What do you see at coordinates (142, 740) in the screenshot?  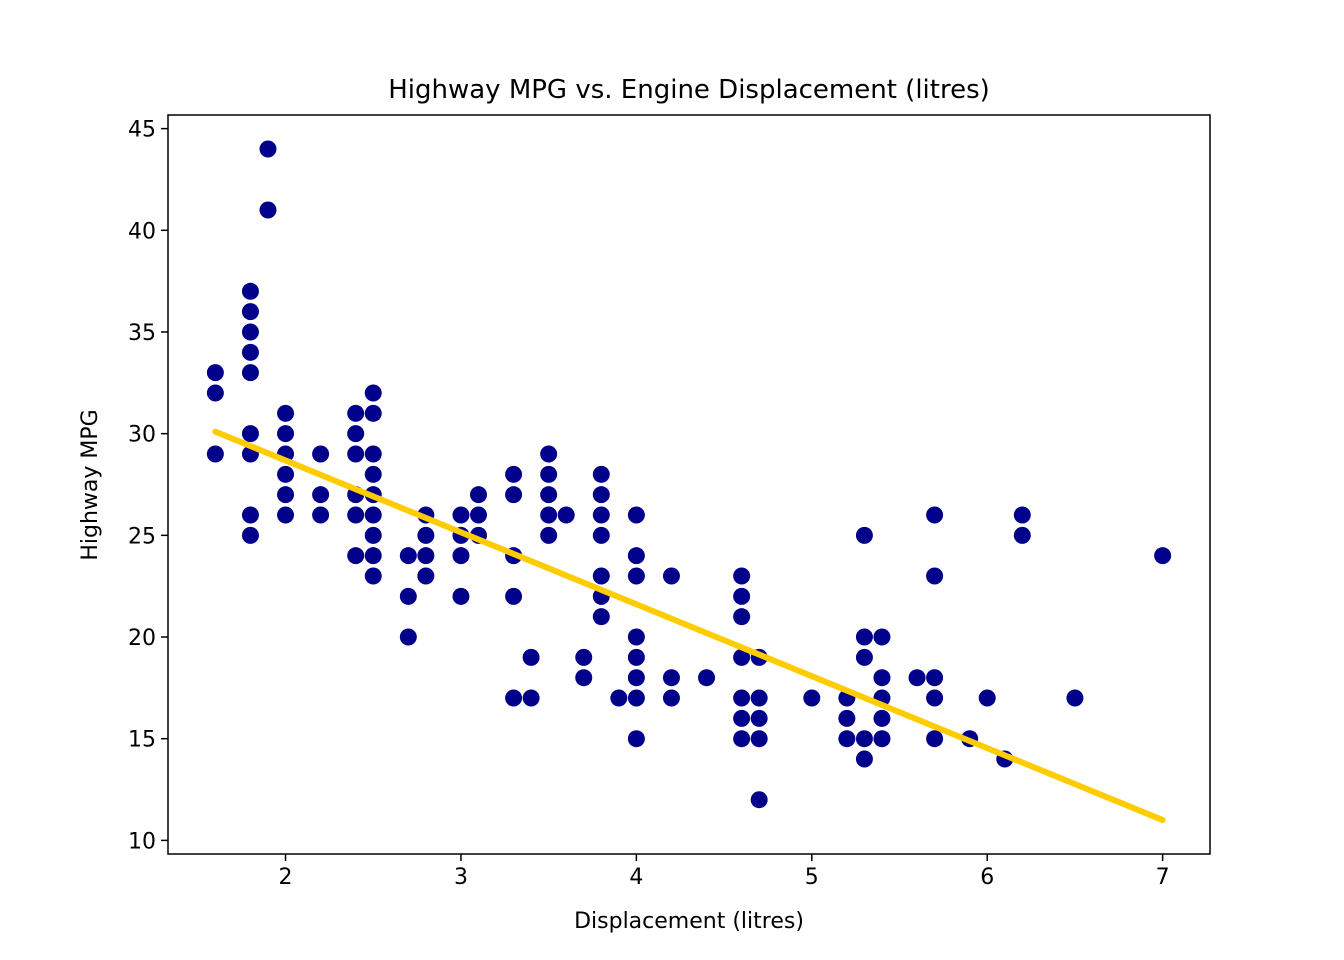 I see `y-tick-label: 15` at bounding box center [142, 740].